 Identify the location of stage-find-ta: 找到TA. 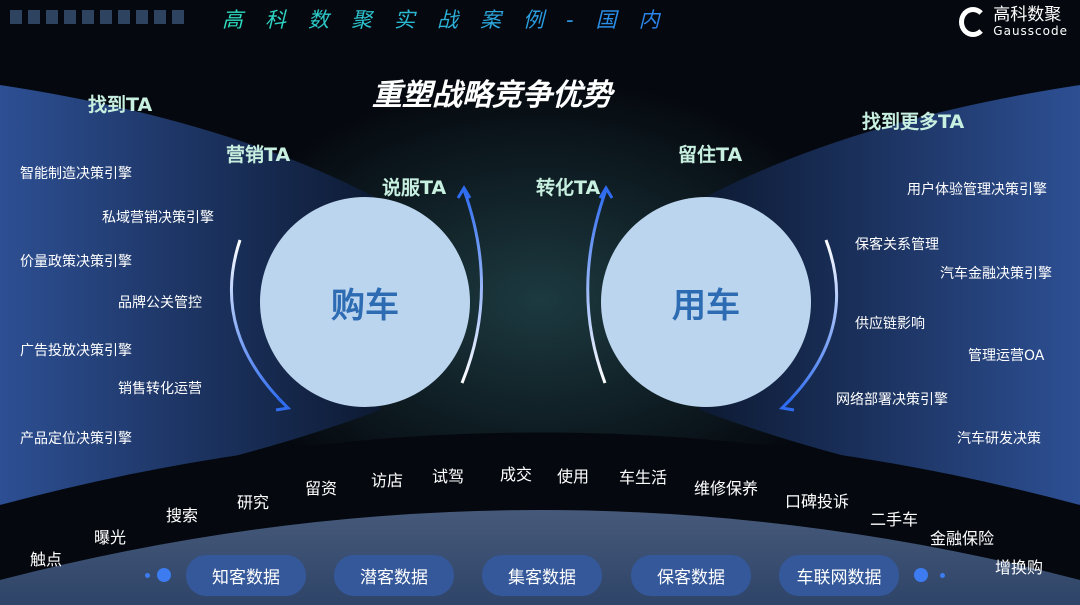
(120, 105).